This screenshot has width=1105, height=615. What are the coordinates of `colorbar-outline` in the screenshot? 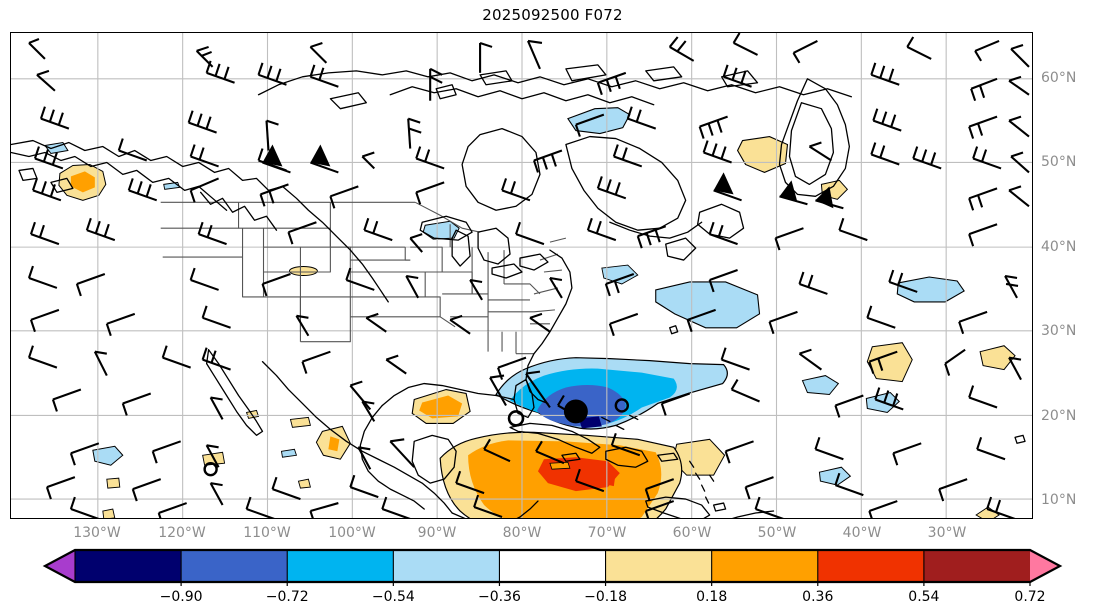 It's located at (552, 566).